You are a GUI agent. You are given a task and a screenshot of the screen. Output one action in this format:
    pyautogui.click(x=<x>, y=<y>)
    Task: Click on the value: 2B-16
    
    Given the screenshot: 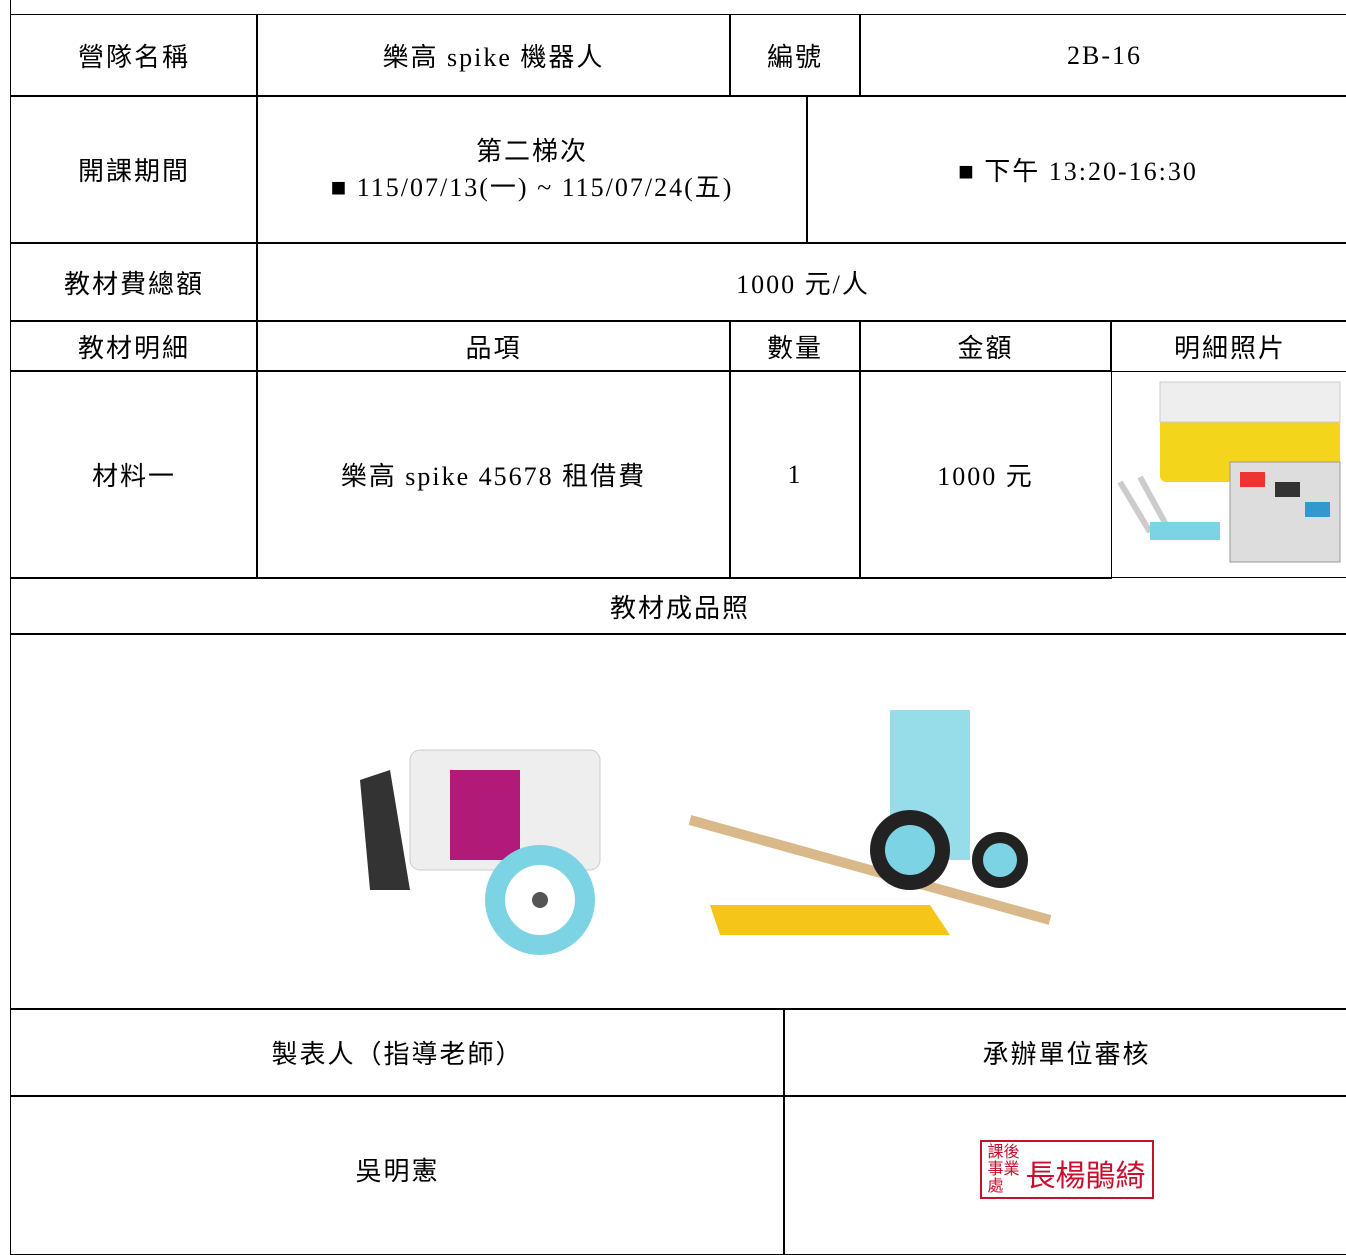 What is the action you would take?
    pyautogui.click(x=1104, y=55)
    